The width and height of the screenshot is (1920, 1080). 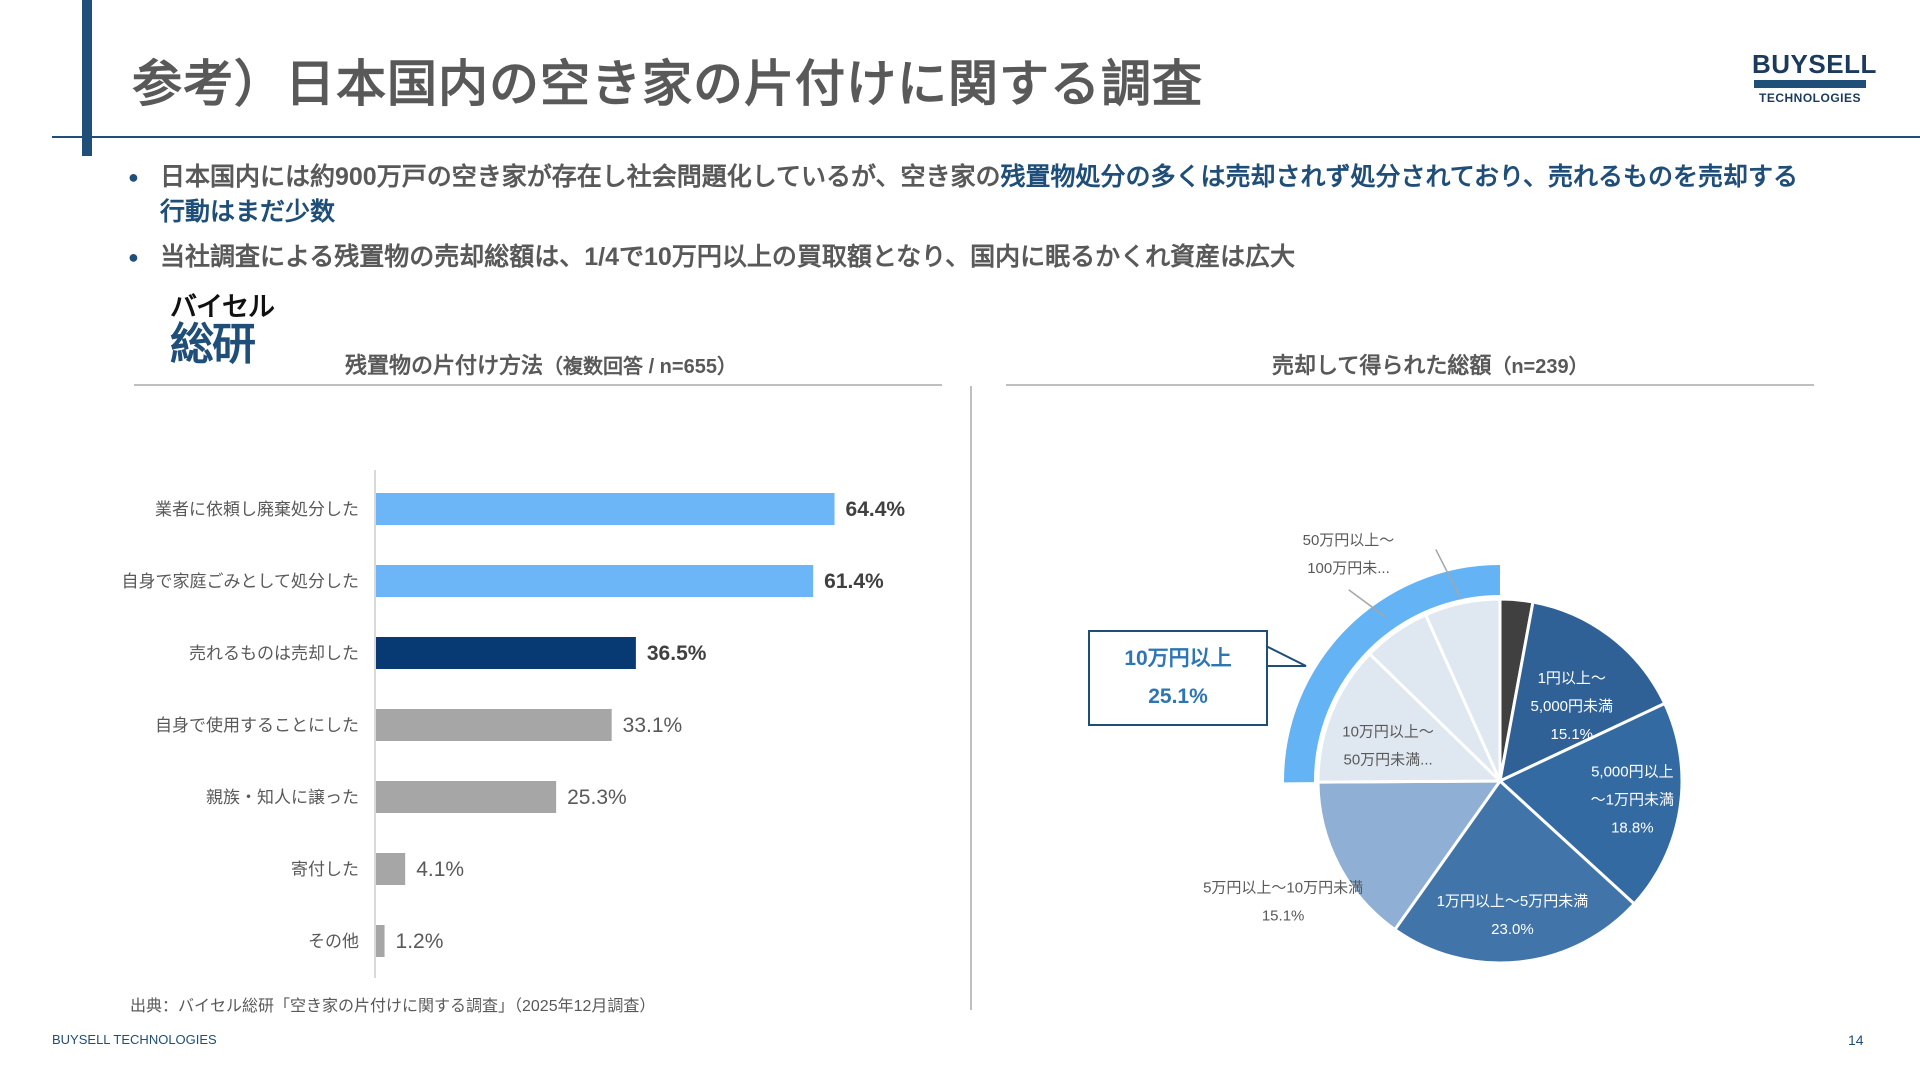 What do you see at coordinates (1178, 696) in the screenshot?
I see `callout-value: 25.1%` at bounding box center [1178, 696].